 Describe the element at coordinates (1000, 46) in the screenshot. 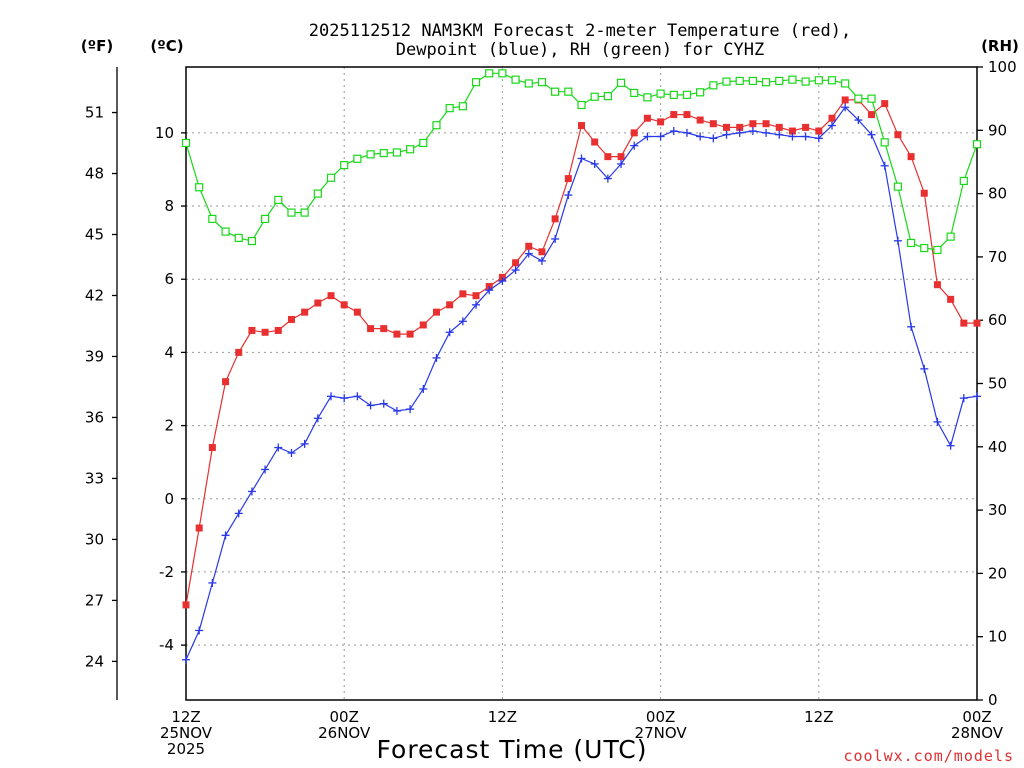

I see `rh-unit-label: (RH)` at that location.